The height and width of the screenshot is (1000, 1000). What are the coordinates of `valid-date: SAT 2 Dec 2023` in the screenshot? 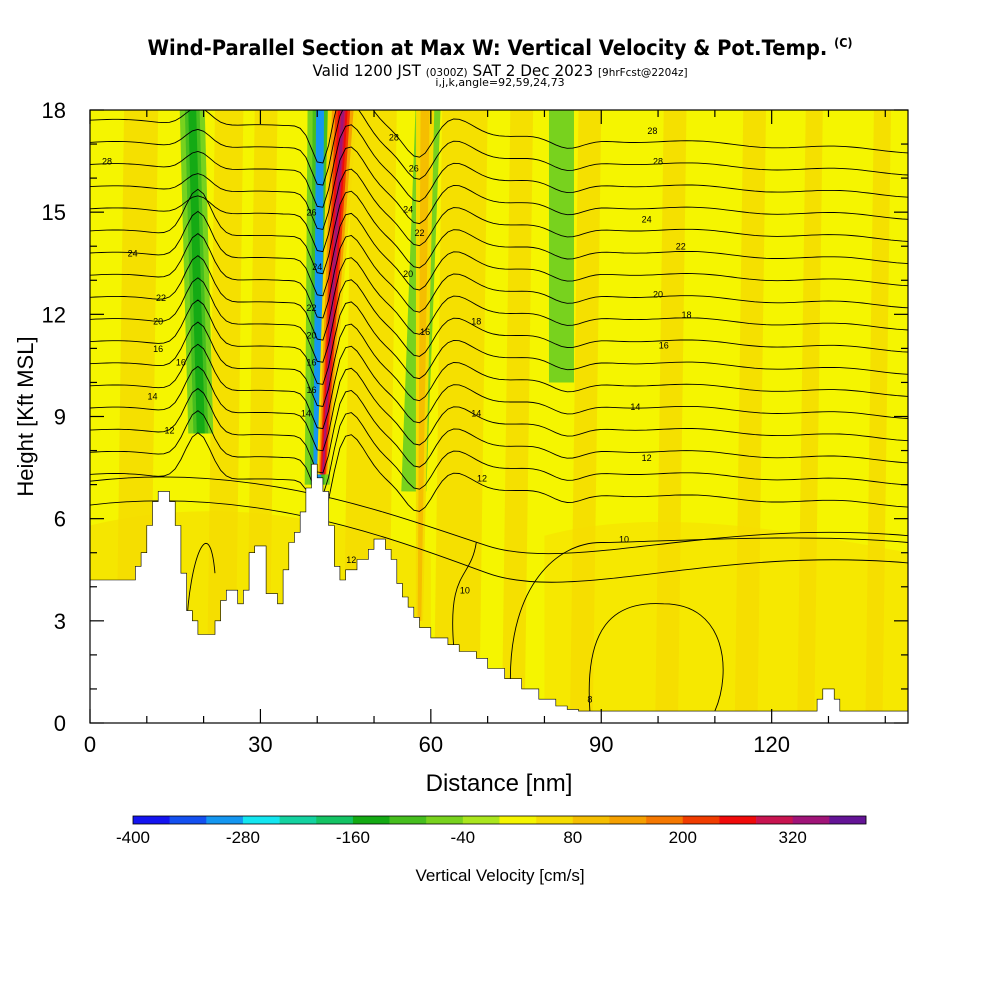 It's located at (533, 70).